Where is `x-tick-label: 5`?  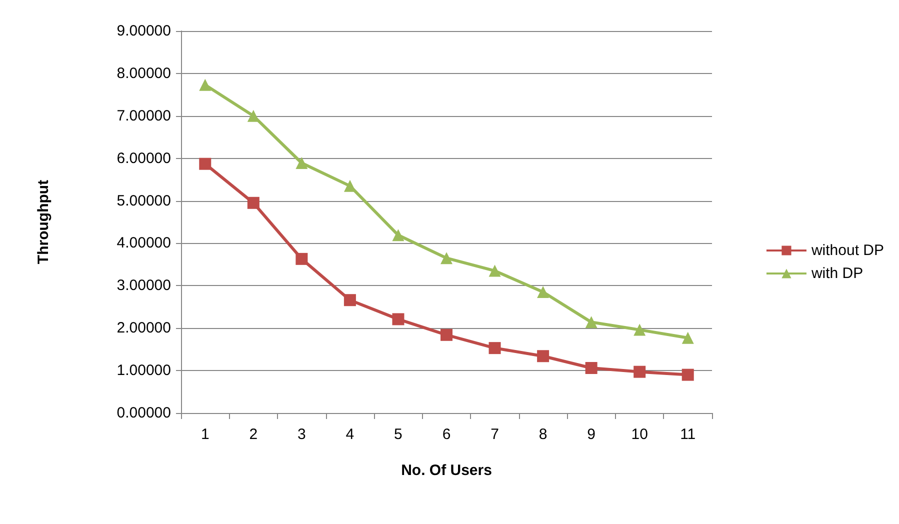
x-tick-label: 5 is located at coordinates (398, 434).